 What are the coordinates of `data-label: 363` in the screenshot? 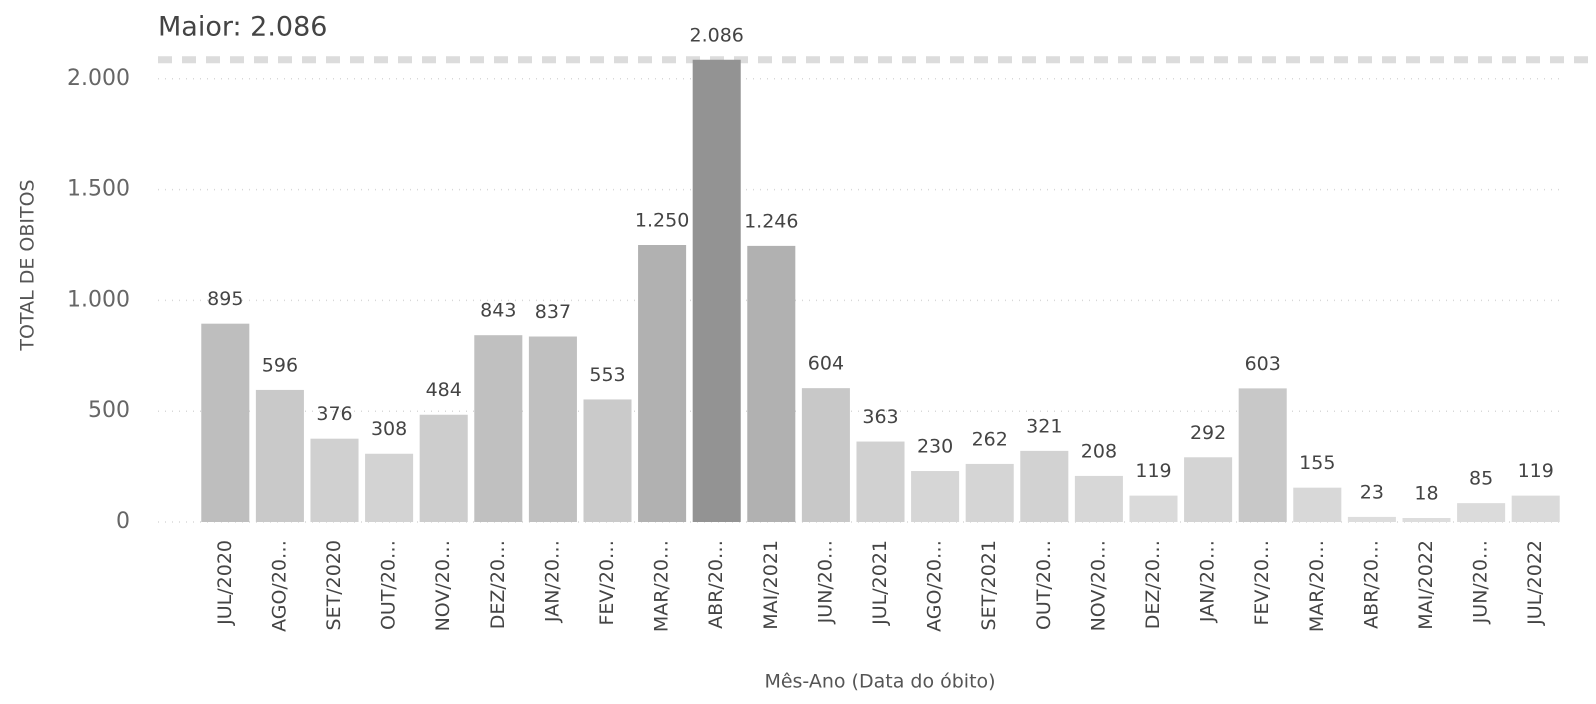 It's located at (880, 417).